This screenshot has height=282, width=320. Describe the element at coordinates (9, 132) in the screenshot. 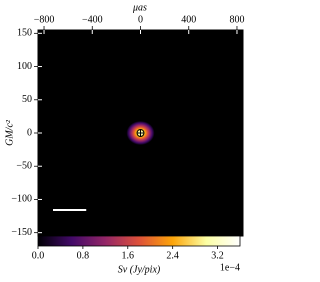

I see `y-axis-label: GM/c²` at that location.